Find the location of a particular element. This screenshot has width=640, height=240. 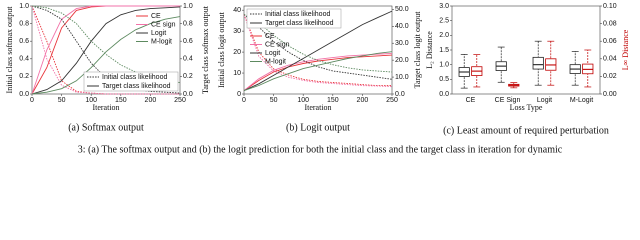

y2-tick-label: 30.0 is located at coordinates (402, 43).